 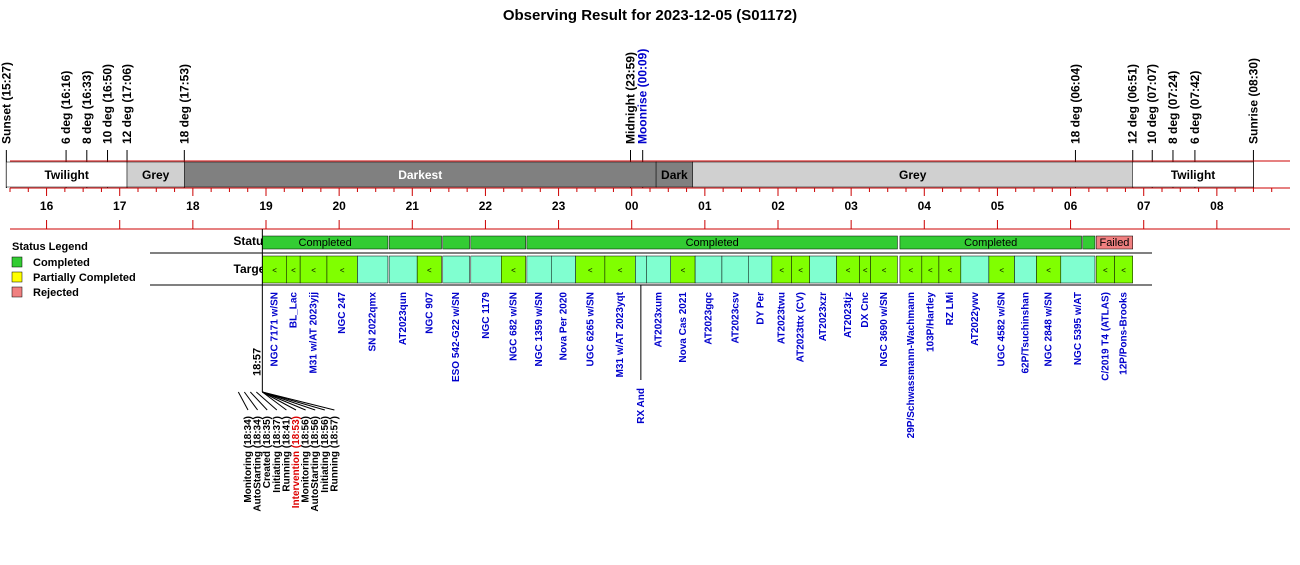 What do you see at coordinates (127, 104) in the screenshot?
I see `event-label: 12 deg (17:06)` at bounding box center [127, 104].